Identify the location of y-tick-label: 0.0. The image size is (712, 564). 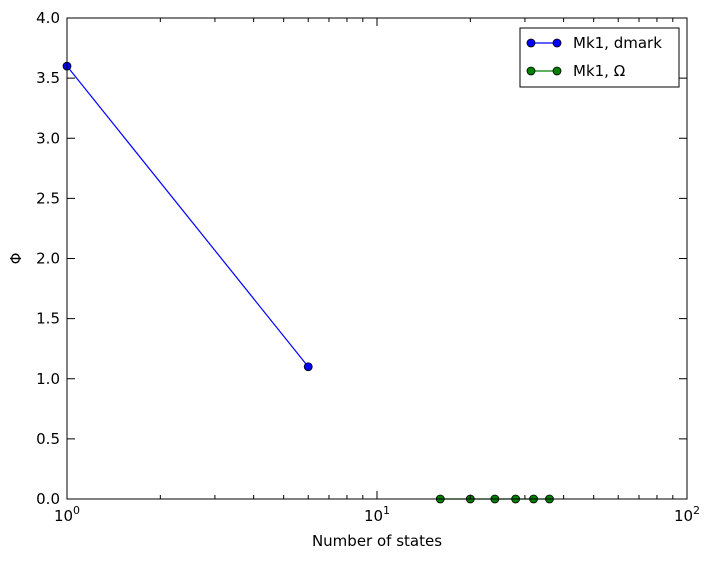
(48, 499).